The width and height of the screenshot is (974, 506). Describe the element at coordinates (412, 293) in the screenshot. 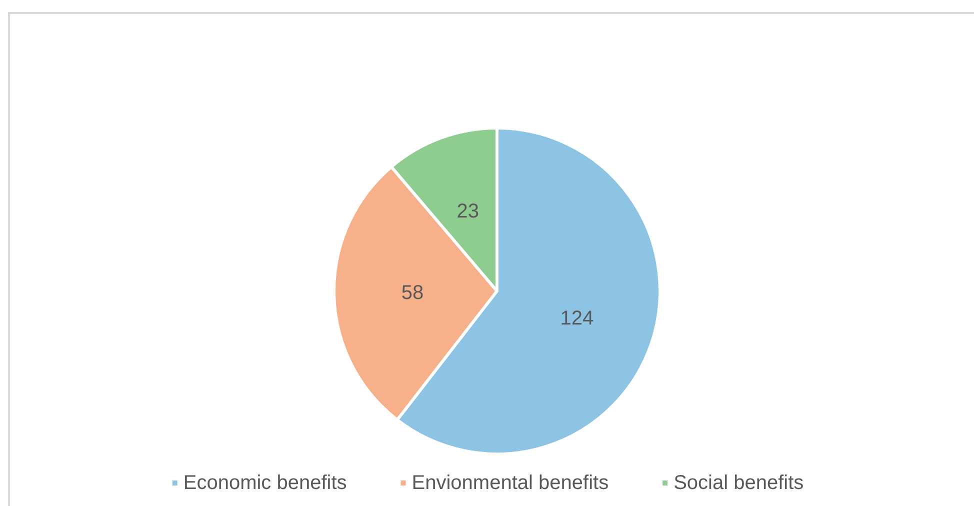

I see `data-label: 58` at that location.